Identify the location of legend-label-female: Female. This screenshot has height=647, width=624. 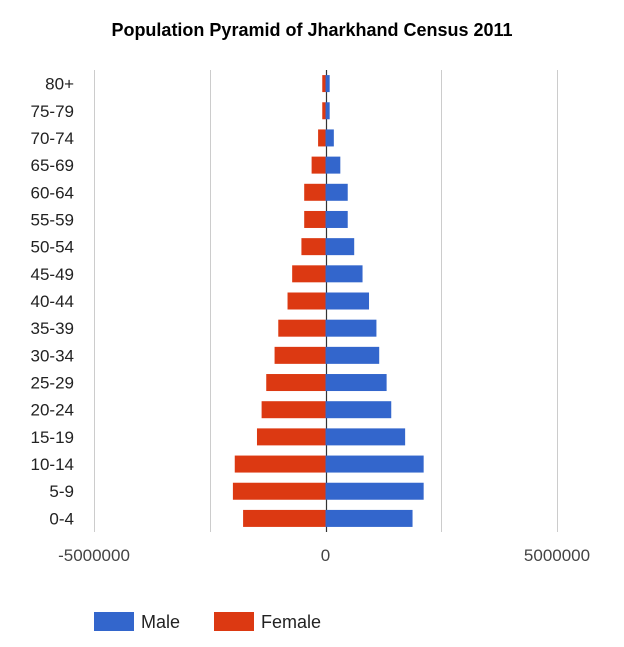
(291, 622).